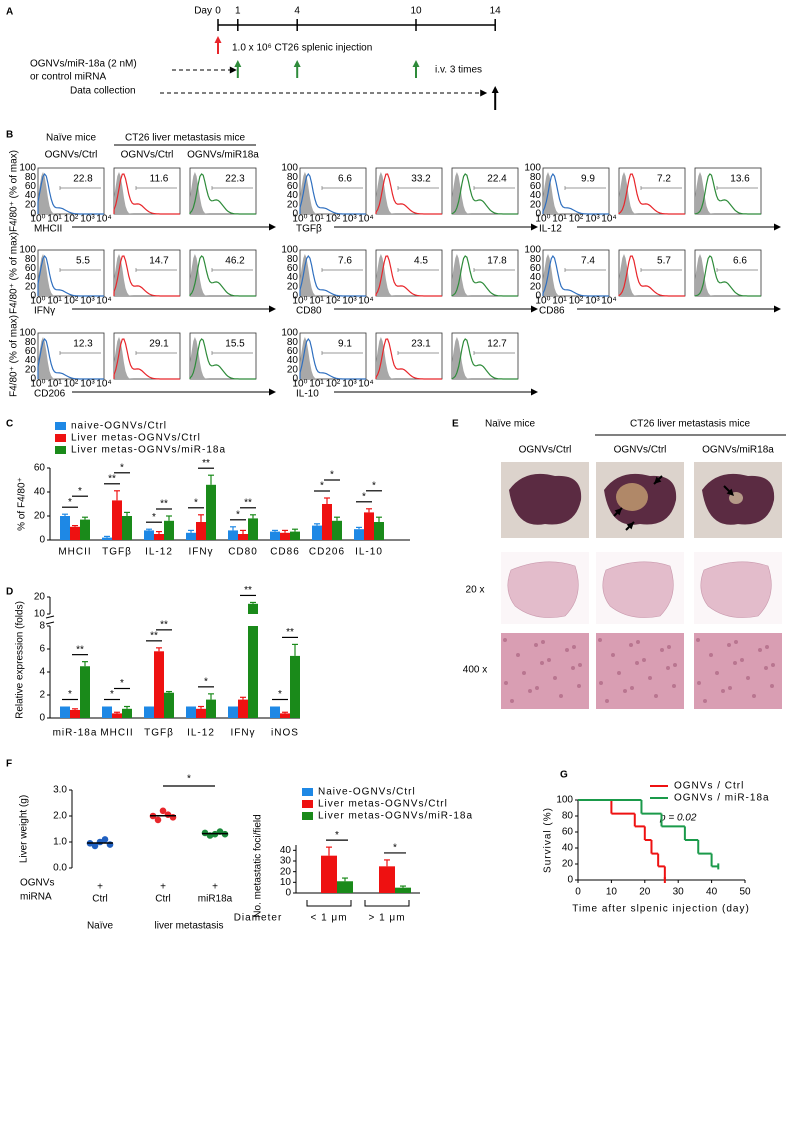 The image size is (788, 1124). Describe the element at coordinates (159, 179) in the screenshot. I see `gate-value: 11.6` at that location.